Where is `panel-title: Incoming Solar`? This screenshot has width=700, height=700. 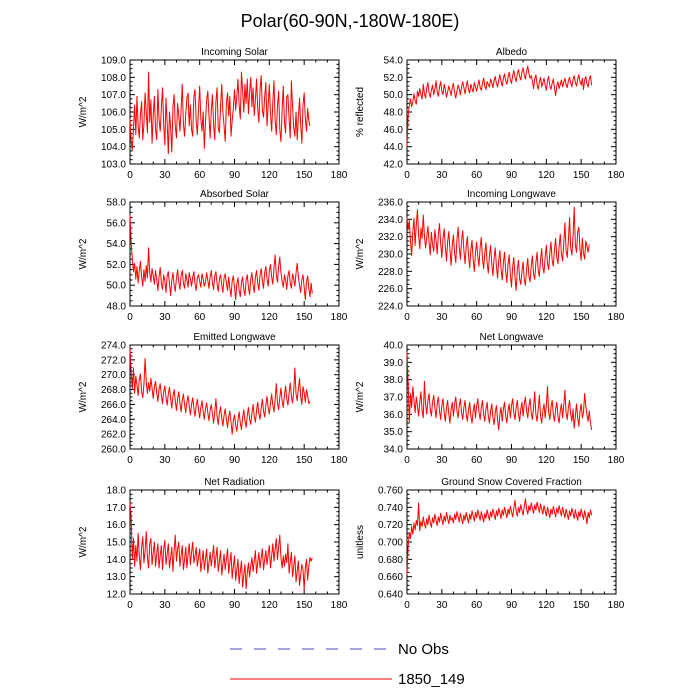
panel-title: Incoming Solar is located at coordinates (234, 52).